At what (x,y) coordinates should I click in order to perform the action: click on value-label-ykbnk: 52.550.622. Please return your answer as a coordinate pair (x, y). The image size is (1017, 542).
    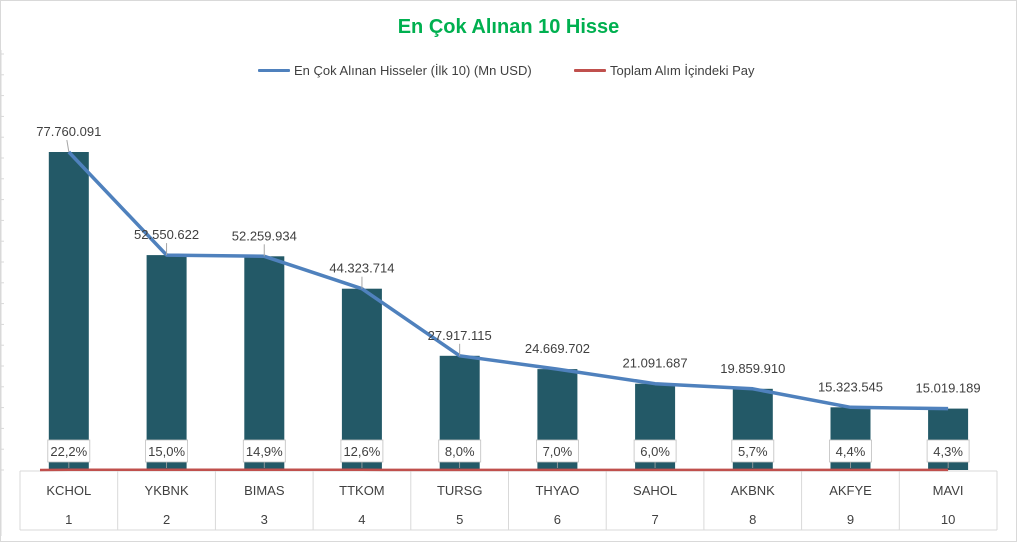
    Looking at the image, I should click on (166, 234).